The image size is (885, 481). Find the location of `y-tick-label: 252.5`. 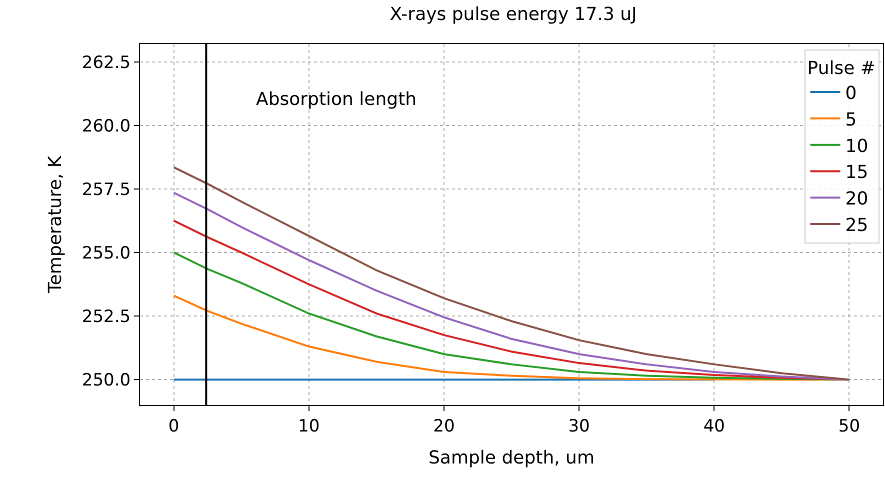

y-tick-label: 252.5 is located at coordinates (106, 316).